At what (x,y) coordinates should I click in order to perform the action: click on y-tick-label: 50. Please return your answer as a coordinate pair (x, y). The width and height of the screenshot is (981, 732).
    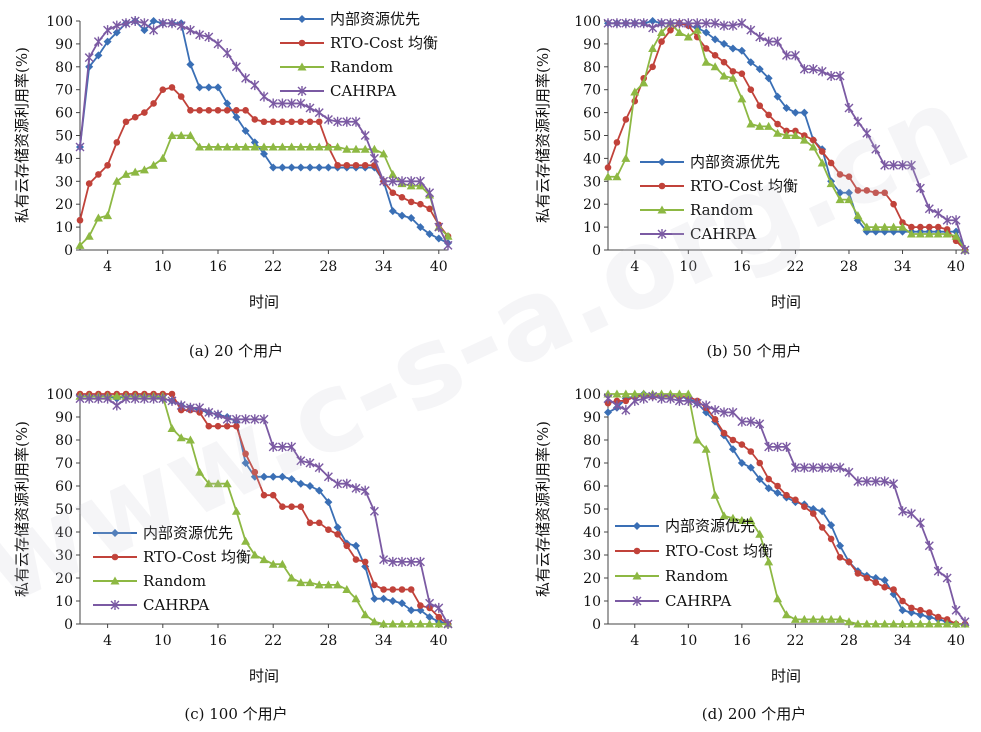
    Looking at the image, I should click on (592, 137).